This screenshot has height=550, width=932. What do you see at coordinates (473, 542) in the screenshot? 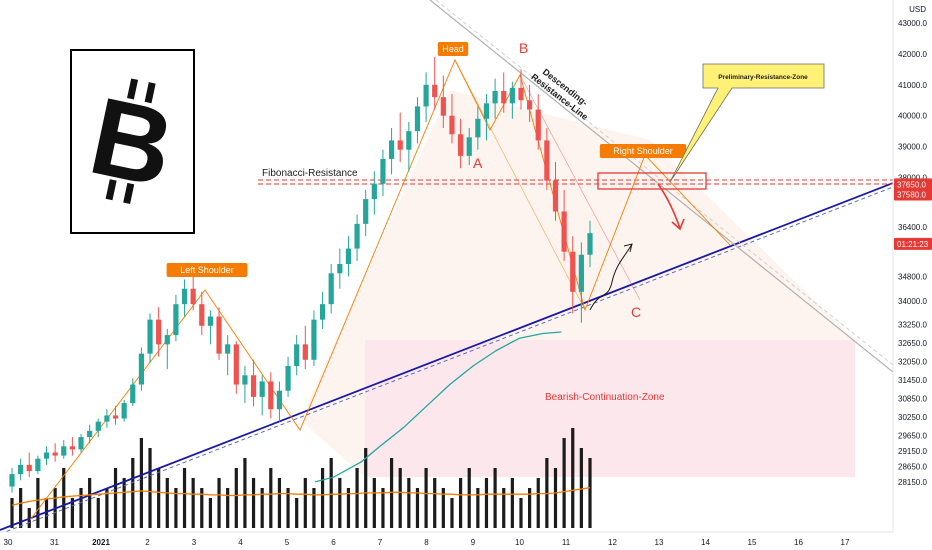
I see `date-tick-label: 9` at bounding box center [473, 542].